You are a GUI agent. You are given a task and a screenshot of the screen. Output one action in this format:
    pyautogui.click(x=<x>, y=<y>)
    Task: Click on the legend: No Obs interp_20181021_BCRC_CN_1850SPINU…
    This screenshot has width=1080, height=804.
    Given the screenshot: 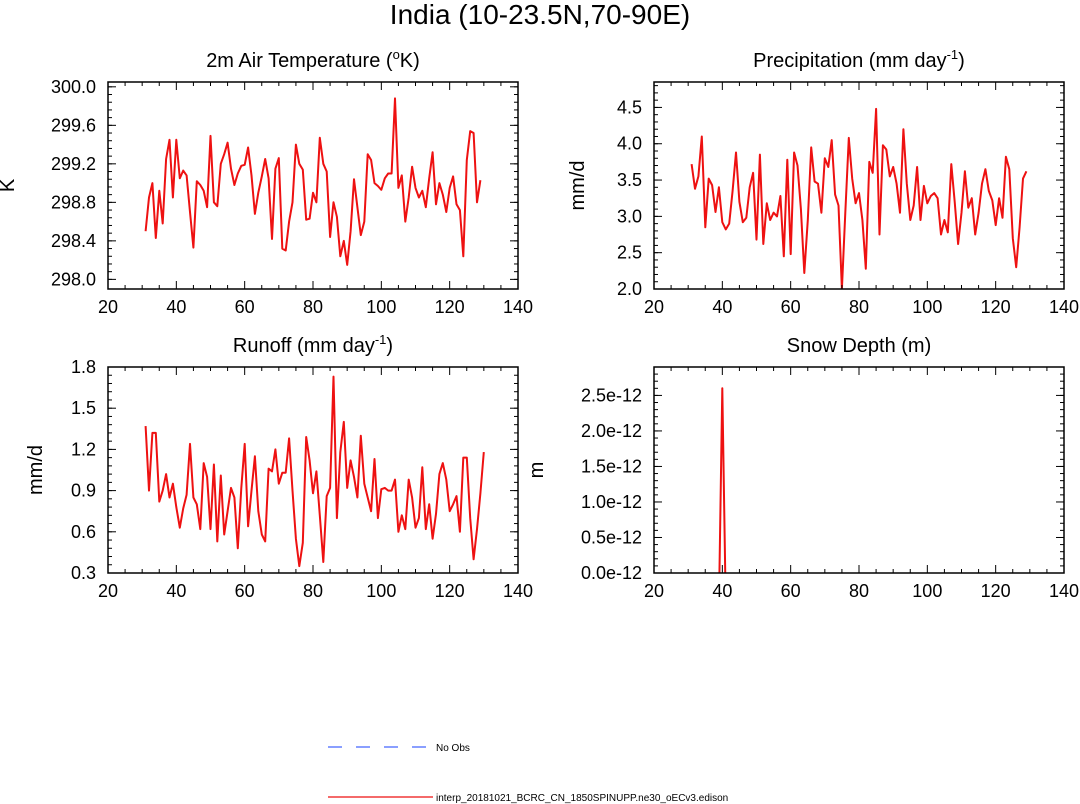 What is the action you would take?
    pyautogui.click(x=528, y=773)
    